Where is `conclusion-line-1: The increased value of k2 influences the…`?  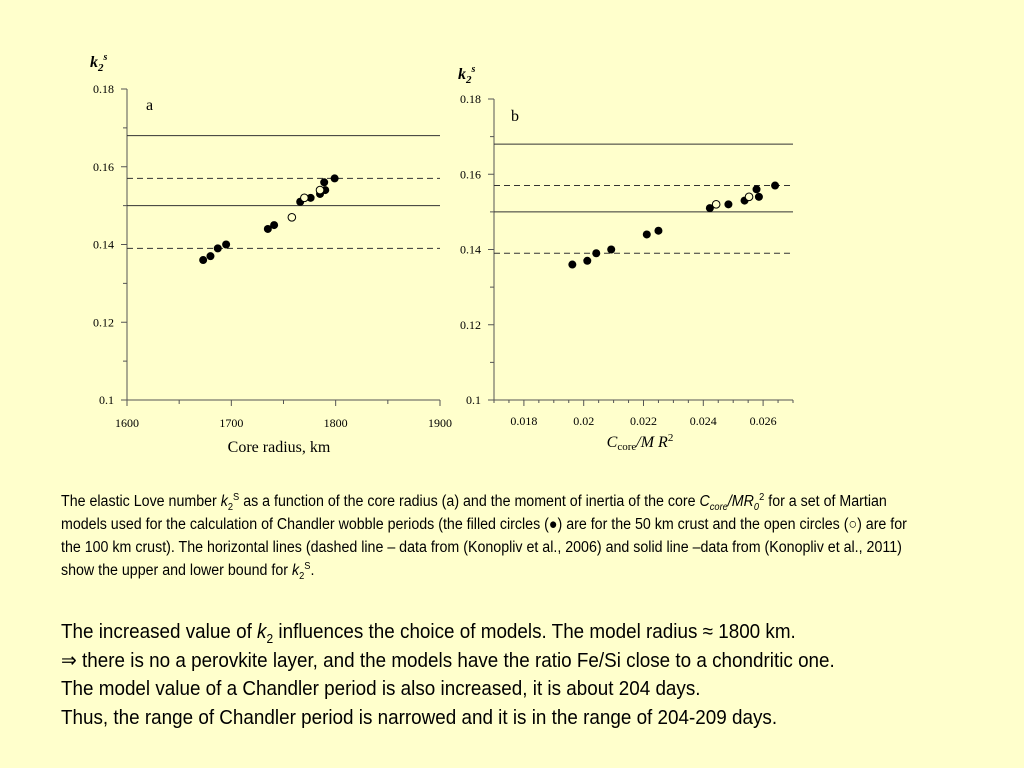
conclusion-line-1: The increased value of k2 influences the… is located at coordinates (428, 633).